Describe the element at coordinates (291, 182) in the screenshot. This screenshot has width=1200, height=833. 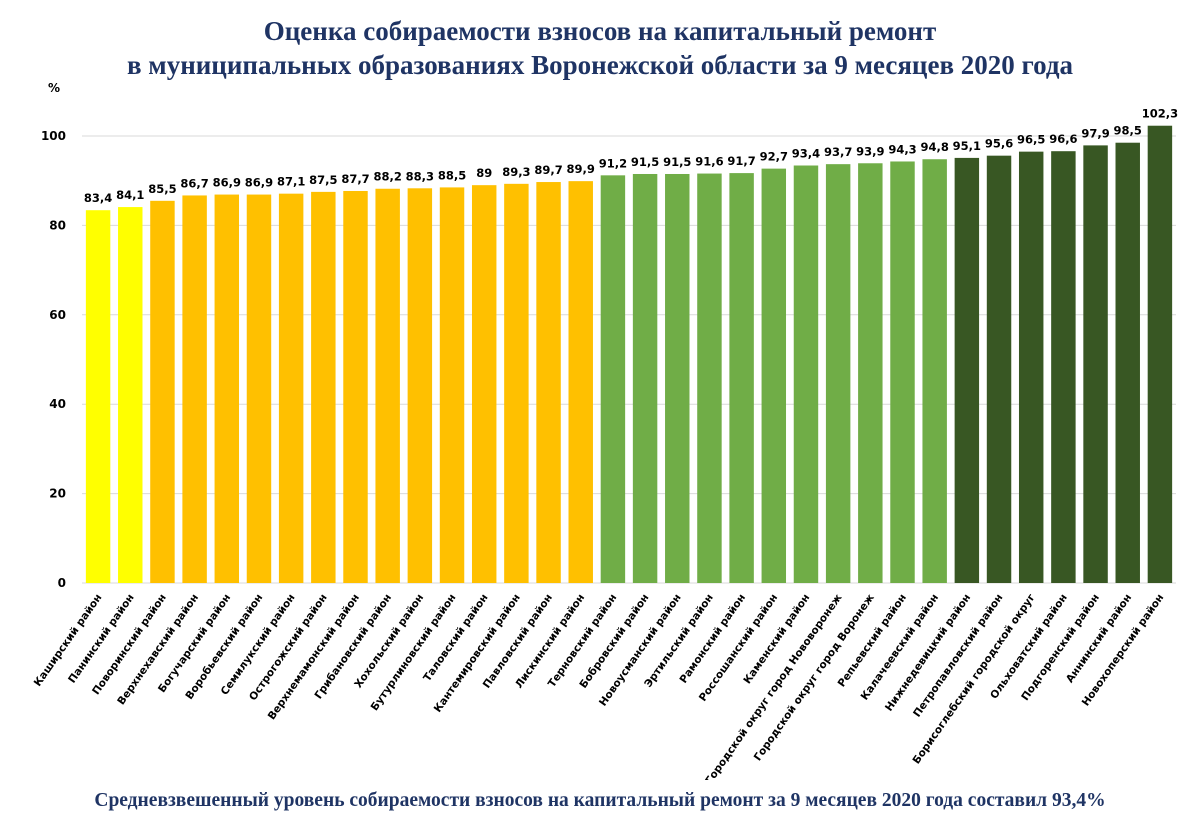
I see `data-label: 87,1` at that location.